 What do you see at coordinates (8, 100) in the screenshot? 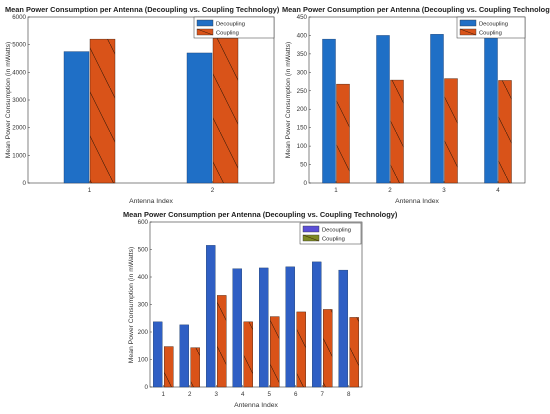
I see `chart-1-ylabel: Mean Power Consumption (in mWatts)` at bounding box center [8, 100].